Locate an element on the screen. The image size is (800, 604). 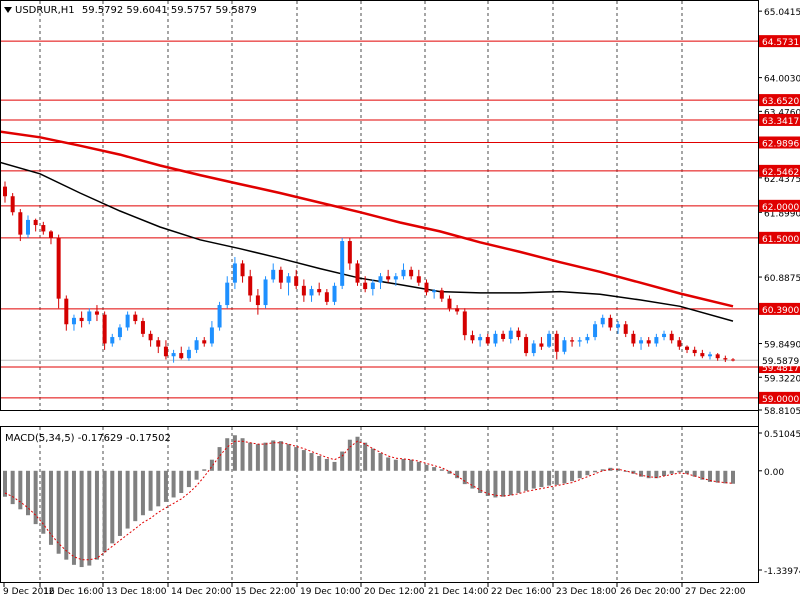
x-tick-label: 27 Dec 22:00 is located at coordinates (715, 592).